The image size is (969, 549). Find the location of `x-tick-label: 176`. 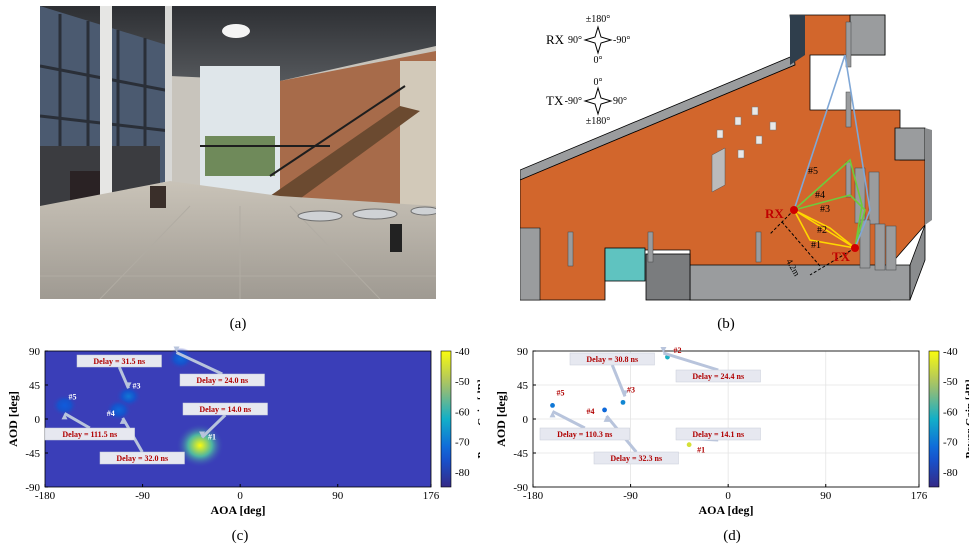

x-tick-label: 176 is located at coordinates (919, 496).